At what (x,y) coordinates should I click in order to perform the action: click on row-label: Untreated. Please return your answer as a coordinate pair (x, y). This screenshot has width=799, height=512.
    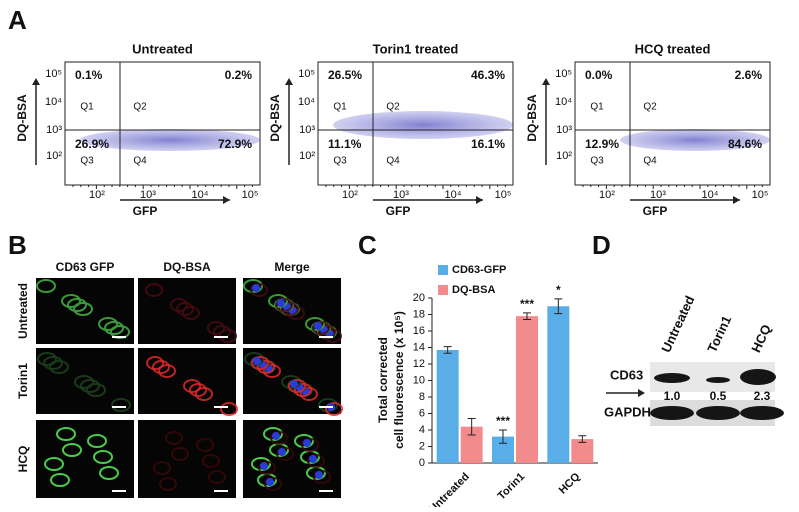
    Looking at the image, I should click on (23, 311).